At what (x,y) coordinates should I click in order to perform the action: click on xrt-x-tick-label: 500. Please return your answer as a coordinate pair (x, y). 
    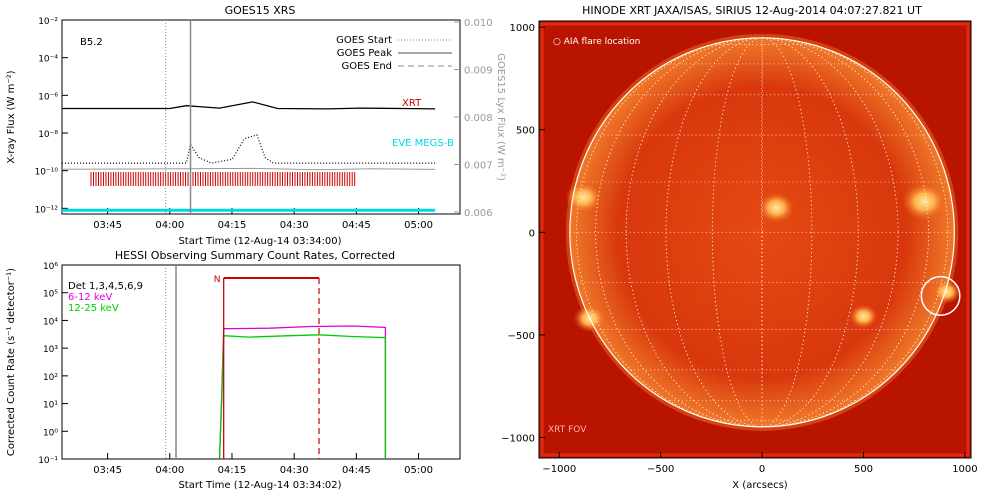
    Looking at the image, I should click on (863, 469).